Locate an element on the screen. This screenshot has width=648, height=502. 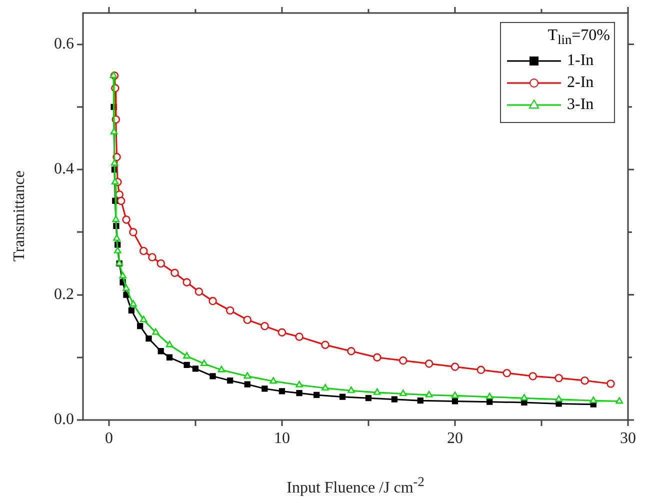
legend-label: 1-In is located at coordinates (580, 61).